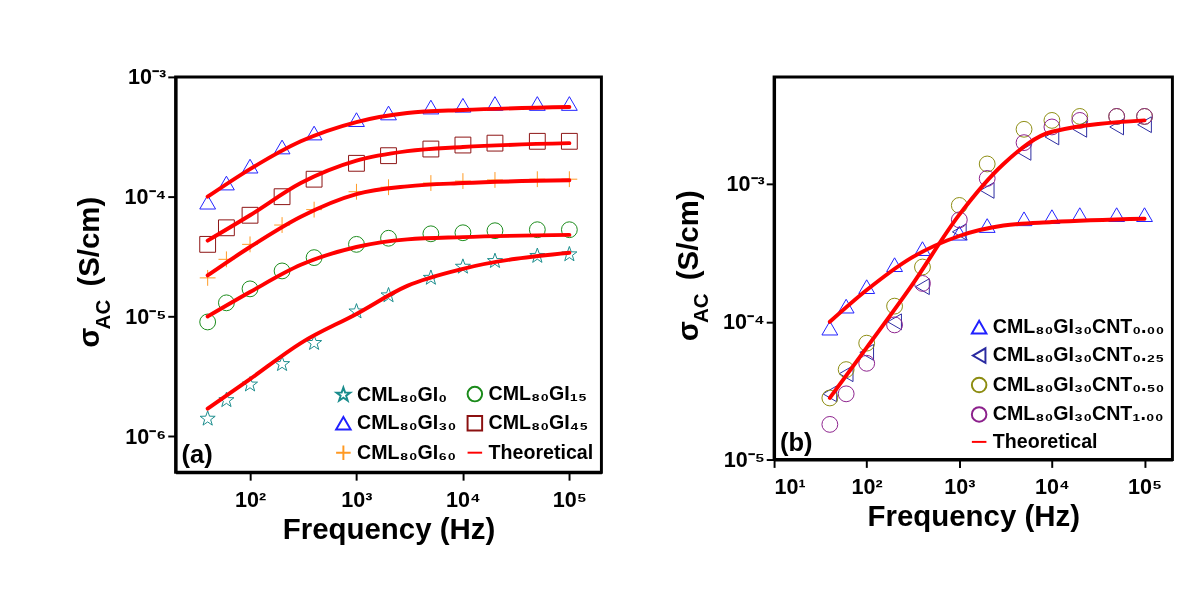 This screenshot has height=614, width=1194. What do you see at coordinates (537, 392) in the screenshot?
I see `legend-label: CML₈₀GI₁₅` at bounding box center [537, 392].